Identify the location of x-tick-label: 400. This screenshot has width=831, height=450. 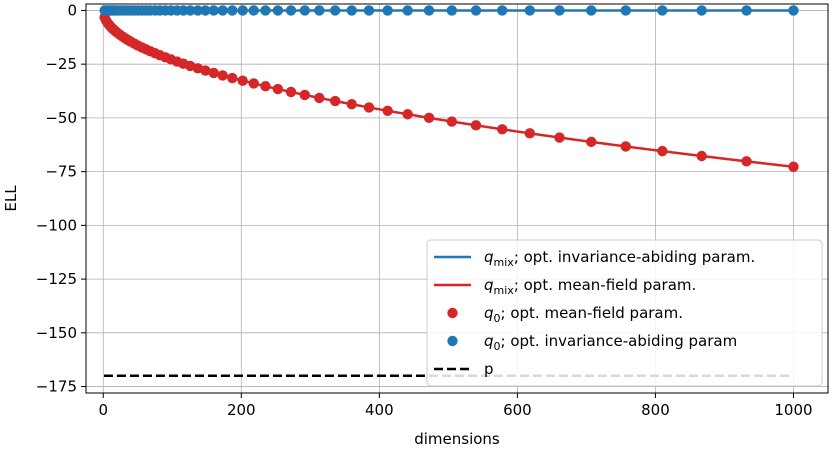
(379, 410).